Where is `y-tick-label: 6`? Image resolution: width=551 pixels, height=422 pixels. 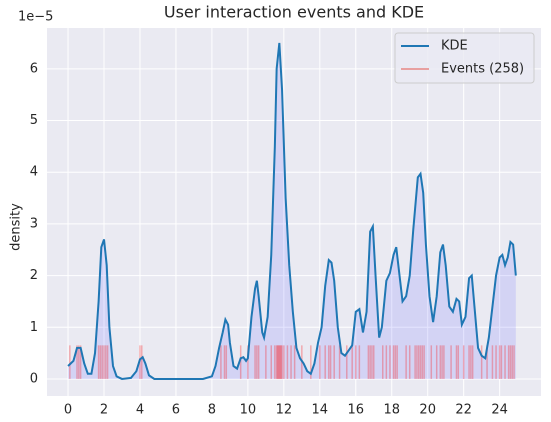
y-tick-label: 6 is located at coordinates (34, 68).